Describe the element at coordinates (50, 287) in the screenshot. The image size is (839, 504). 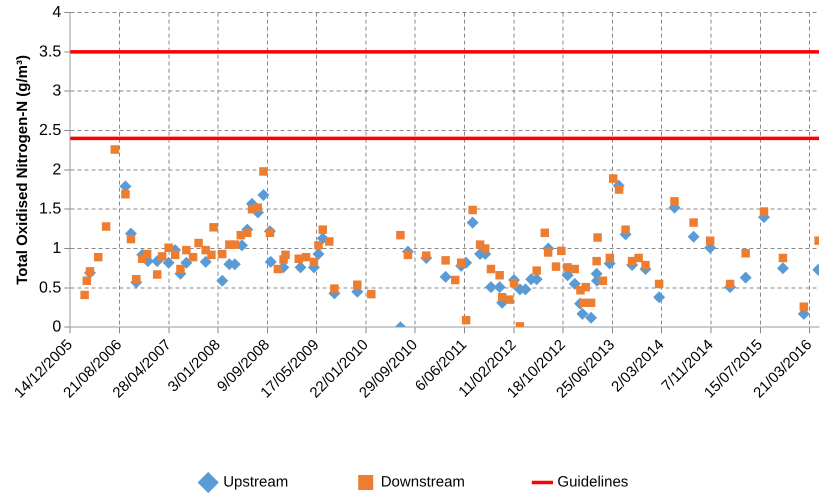
I see `y-tick-label: 0.5` at that location.